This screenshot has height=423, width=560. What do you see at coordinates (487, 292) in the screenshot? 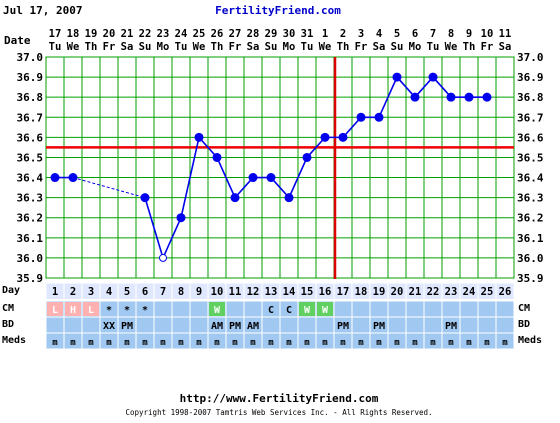
I see `cycle-day-label: 25` at bounding box center [487, 292].